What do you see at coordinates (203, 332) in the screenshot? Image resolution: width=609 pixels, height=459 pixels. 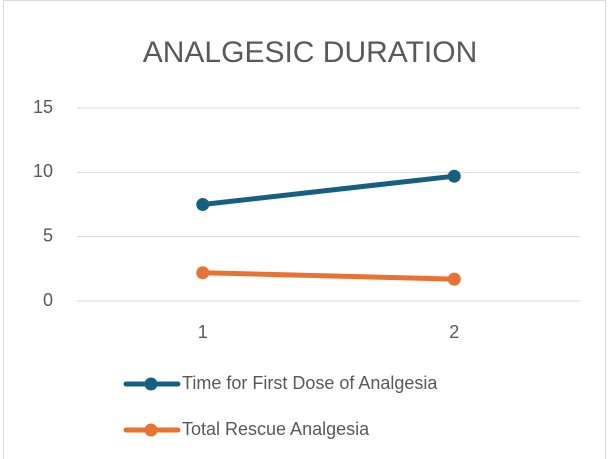 I see `x-tick-label: 1` at bounding box center [203, 332].